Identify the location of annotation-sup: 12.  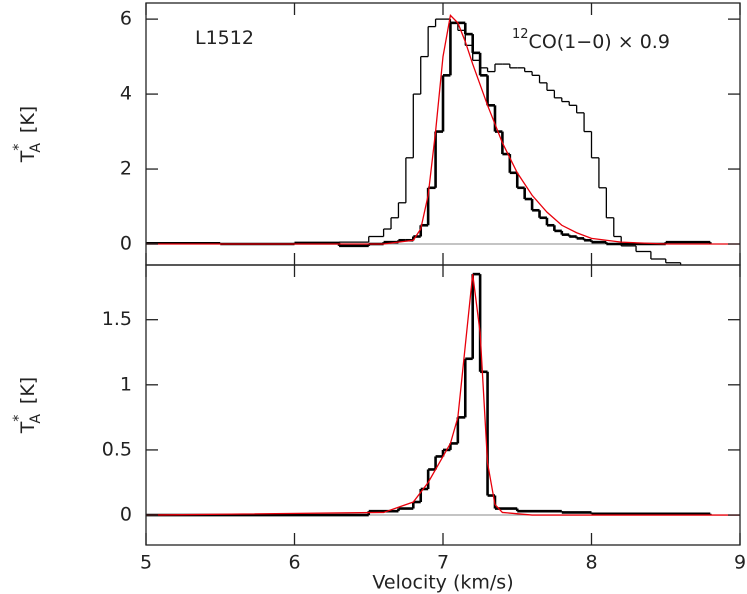
(520, 34).